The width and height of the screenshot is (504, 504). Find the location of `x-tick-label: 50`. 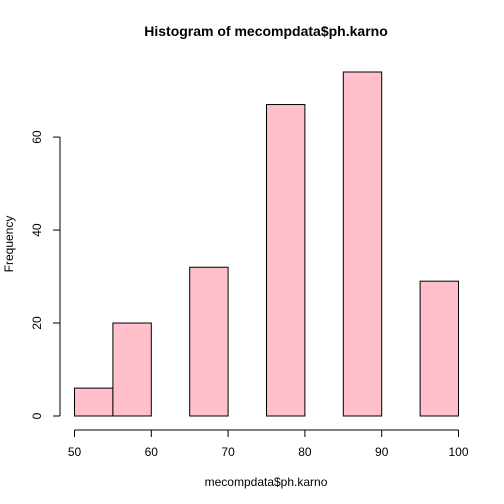

x-tick-label: 50 is located at coordinates (75, 452).